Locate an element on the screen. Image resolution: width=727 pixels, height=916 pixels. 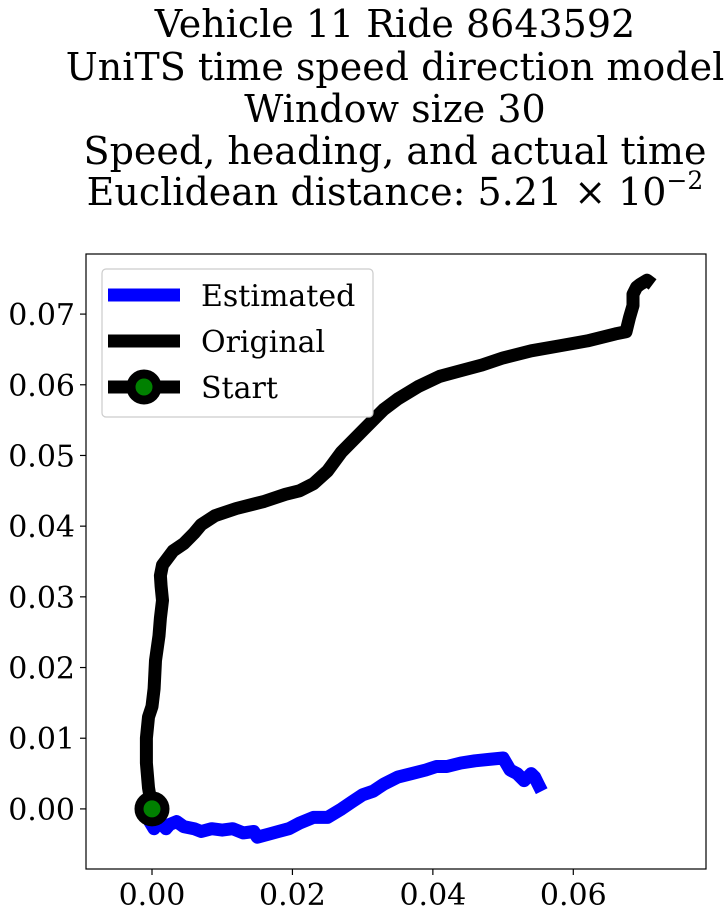
legend-original-label: Original is located at coordinates (263, 342).